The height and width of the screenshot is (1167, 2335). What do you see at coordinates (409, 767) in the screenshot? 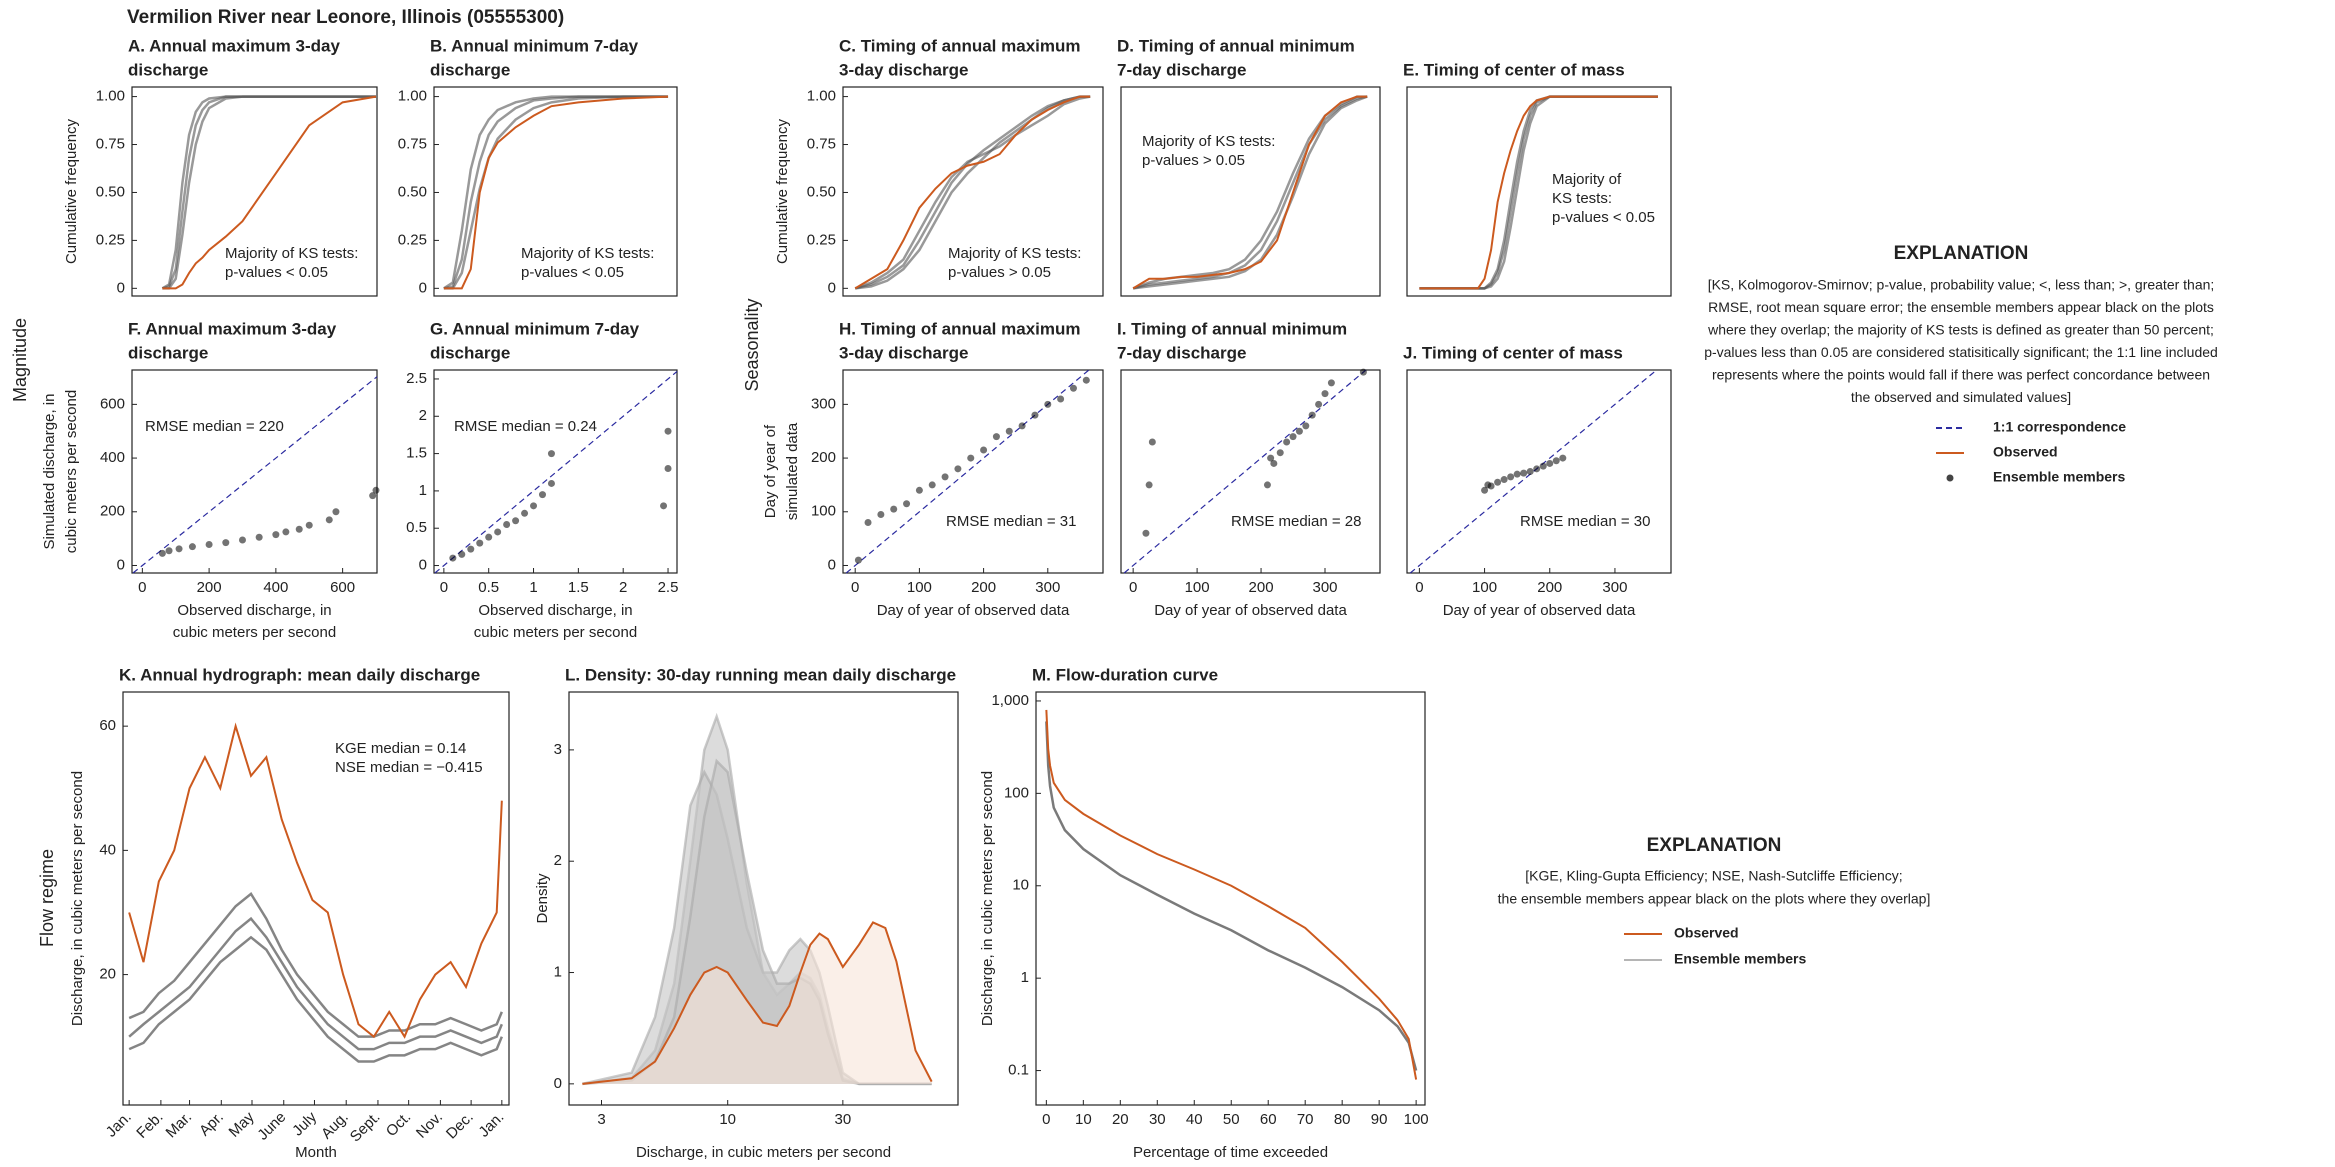
I see `annotation: NSE median = −0.415` at bounding box center [409, 767].